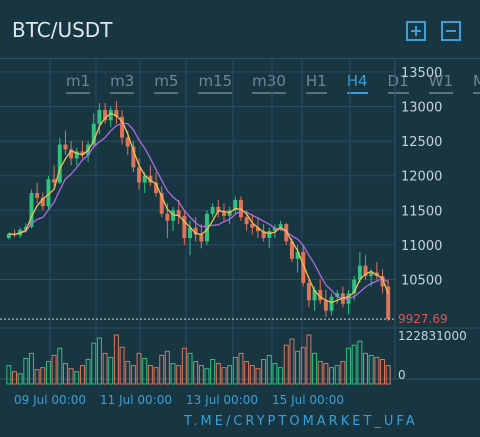 Image resolution: width=480 pixels, height=437 pixels. I want to click on tab-m5: m5, so click(166, 83).